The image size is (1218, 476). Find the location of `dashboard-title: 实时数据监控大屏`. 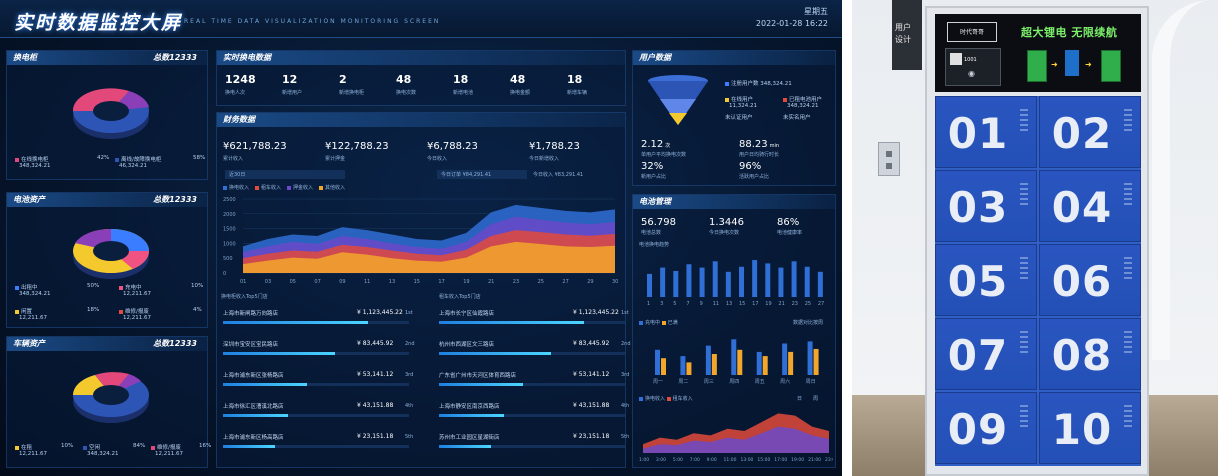

dashboard-title: 实时数据监控大屏 is located at coordinates (98, 23).